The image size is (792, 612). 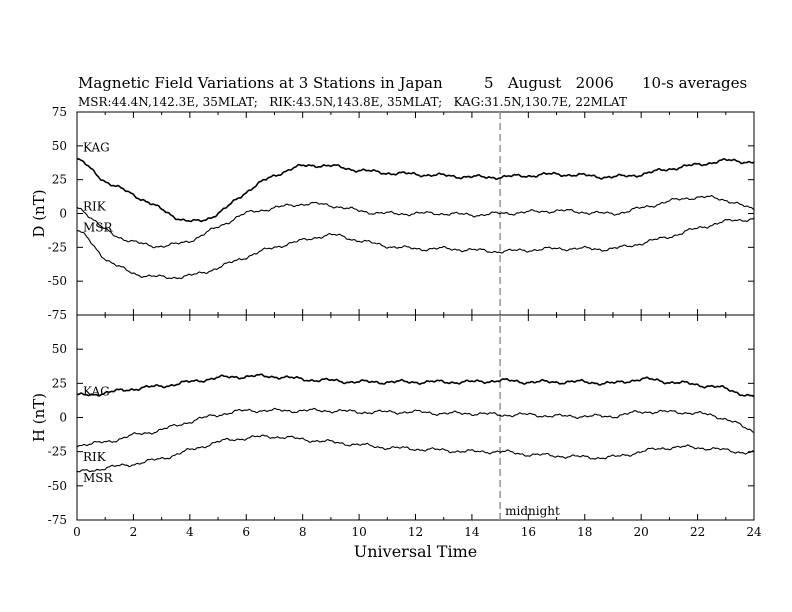 What do you see at coordinates (472, 532) in the screenshot?
I see `x-tick-label: 14` at bounding box center [472, 532].